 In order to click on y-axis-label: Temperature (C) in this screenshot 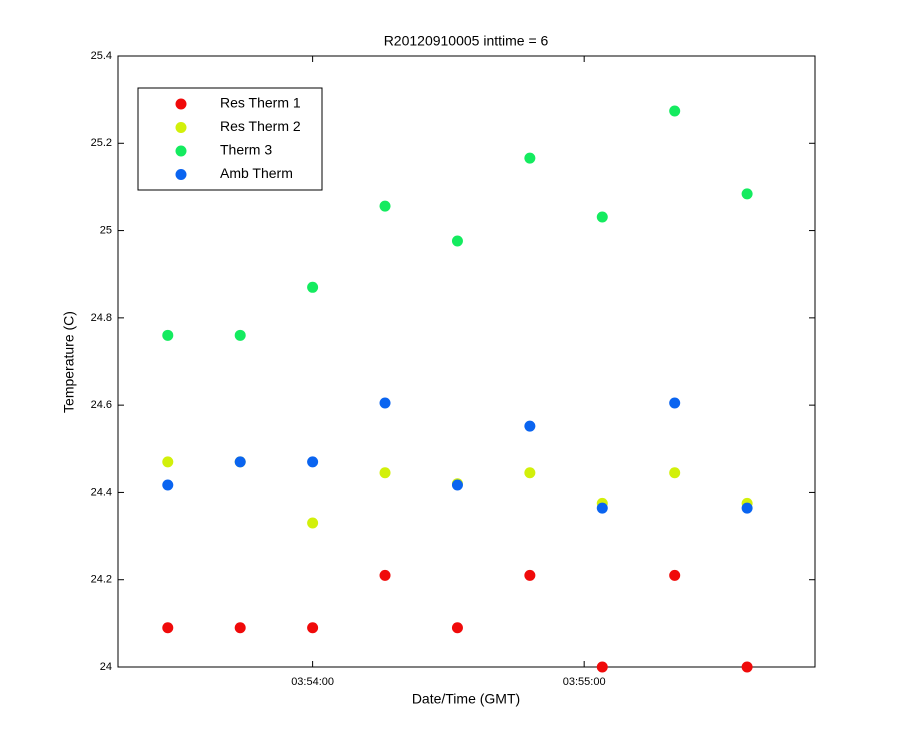, I will do `click(69, 362)`.